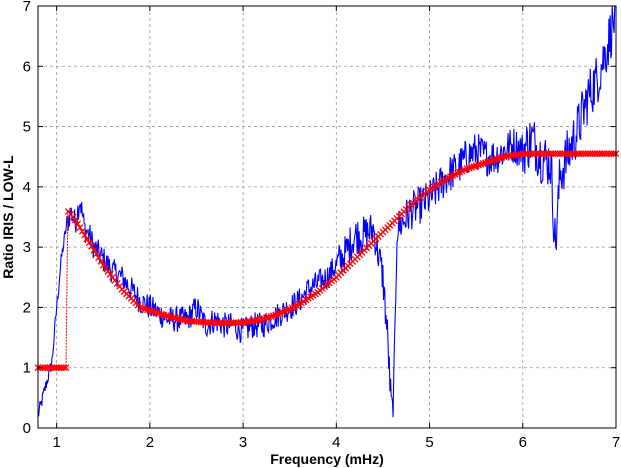  What do you see at coordinates (336, 442) in the screenshot?
I see `x-tick-label: 4` at bounding box center [336, 442].